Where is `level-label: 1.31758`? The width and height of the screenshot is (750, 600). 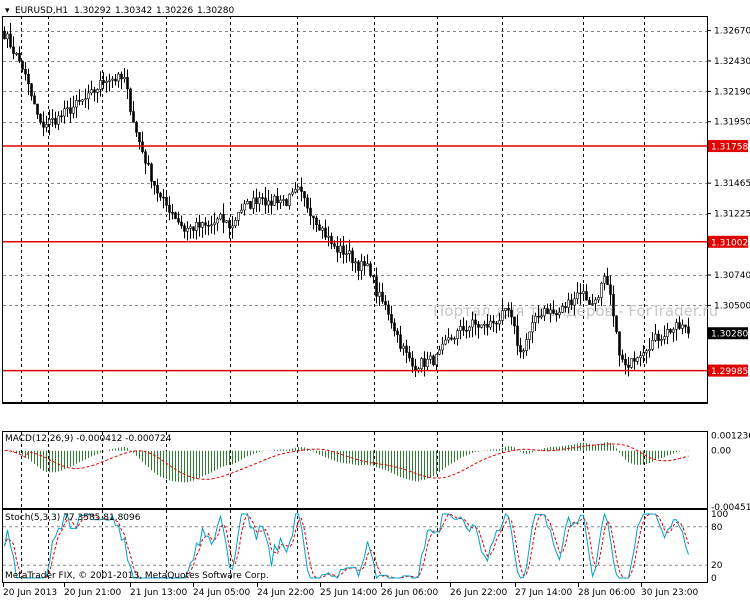 level-label: 1.31758 is located at coordinates (729, 148).